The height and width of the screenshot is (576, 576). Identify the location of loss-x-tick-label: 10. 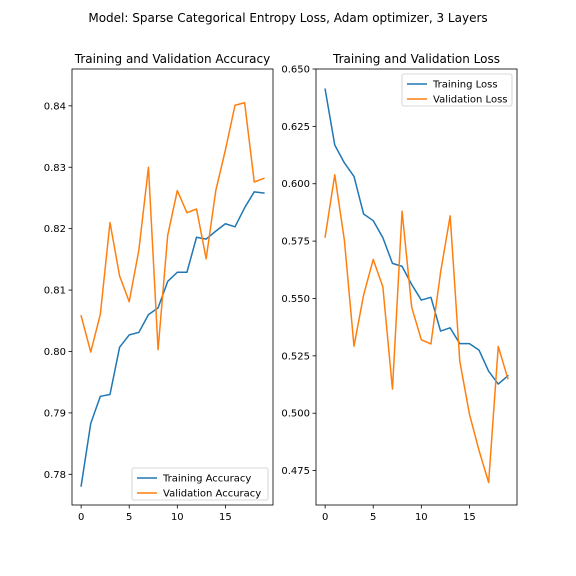
(421, 517).